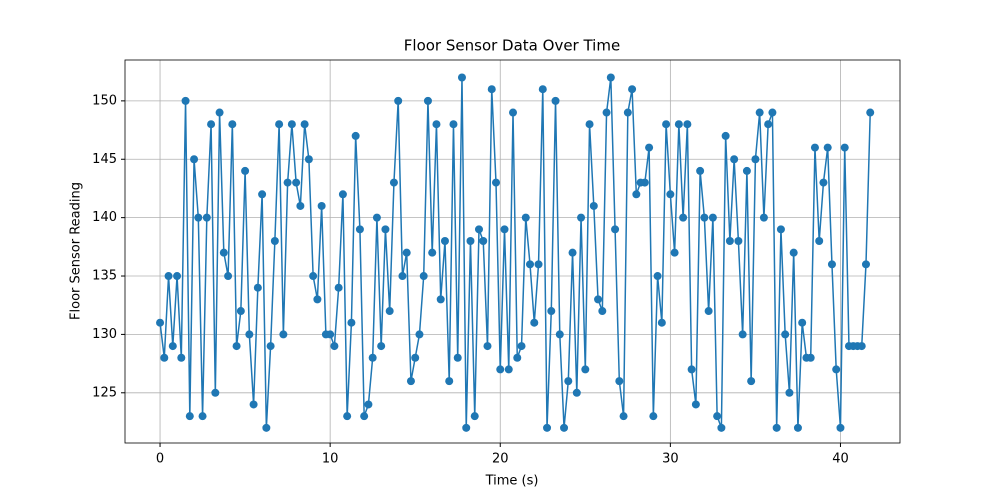 Image resolution: width=1000 pixels, height=504 pixels. What do you see at coordinates (104, 334) in the screenshot?
I see `y-tick-label: 130` at bounding box center [104, 334].